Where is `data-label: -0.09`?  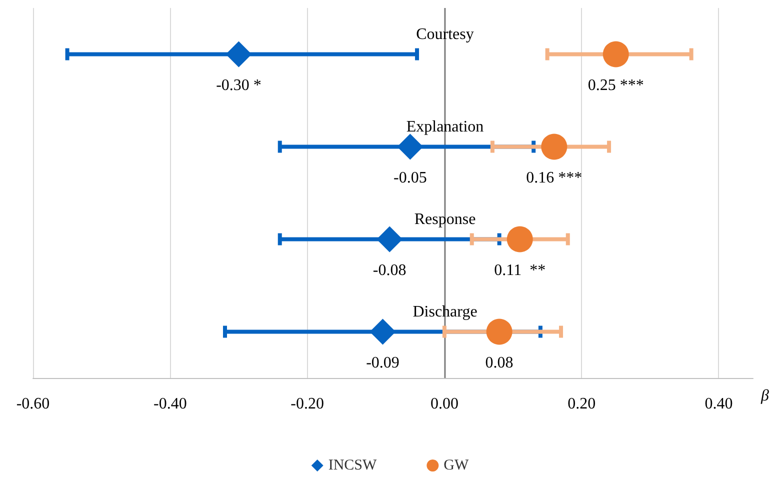
data-label: -0.09 is located at coordinates (383, 363).